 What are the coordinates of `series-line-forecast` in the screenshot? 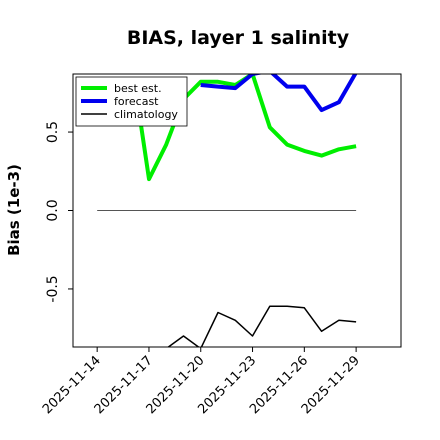 It's located at (279, 93).